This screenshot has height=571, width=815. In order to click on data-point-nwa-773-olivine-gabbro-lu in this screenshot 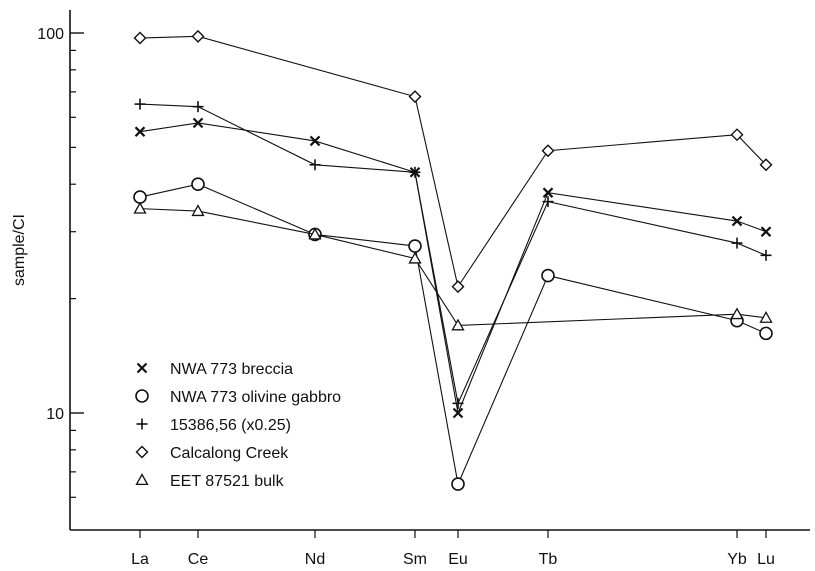, I will do `click(766, 333)`.